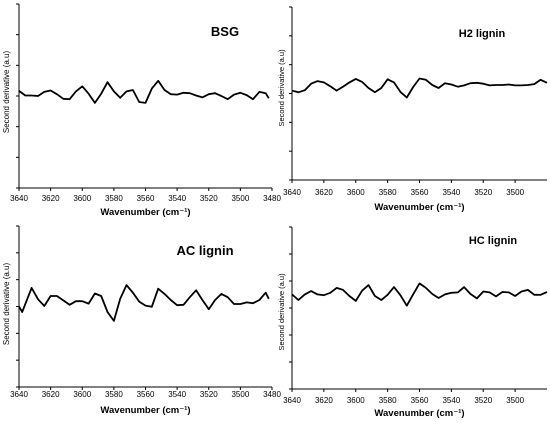  Describe the element at coordinates (482, 34) in the screenshot. I see `chart-title: H2 lignin` at that location.